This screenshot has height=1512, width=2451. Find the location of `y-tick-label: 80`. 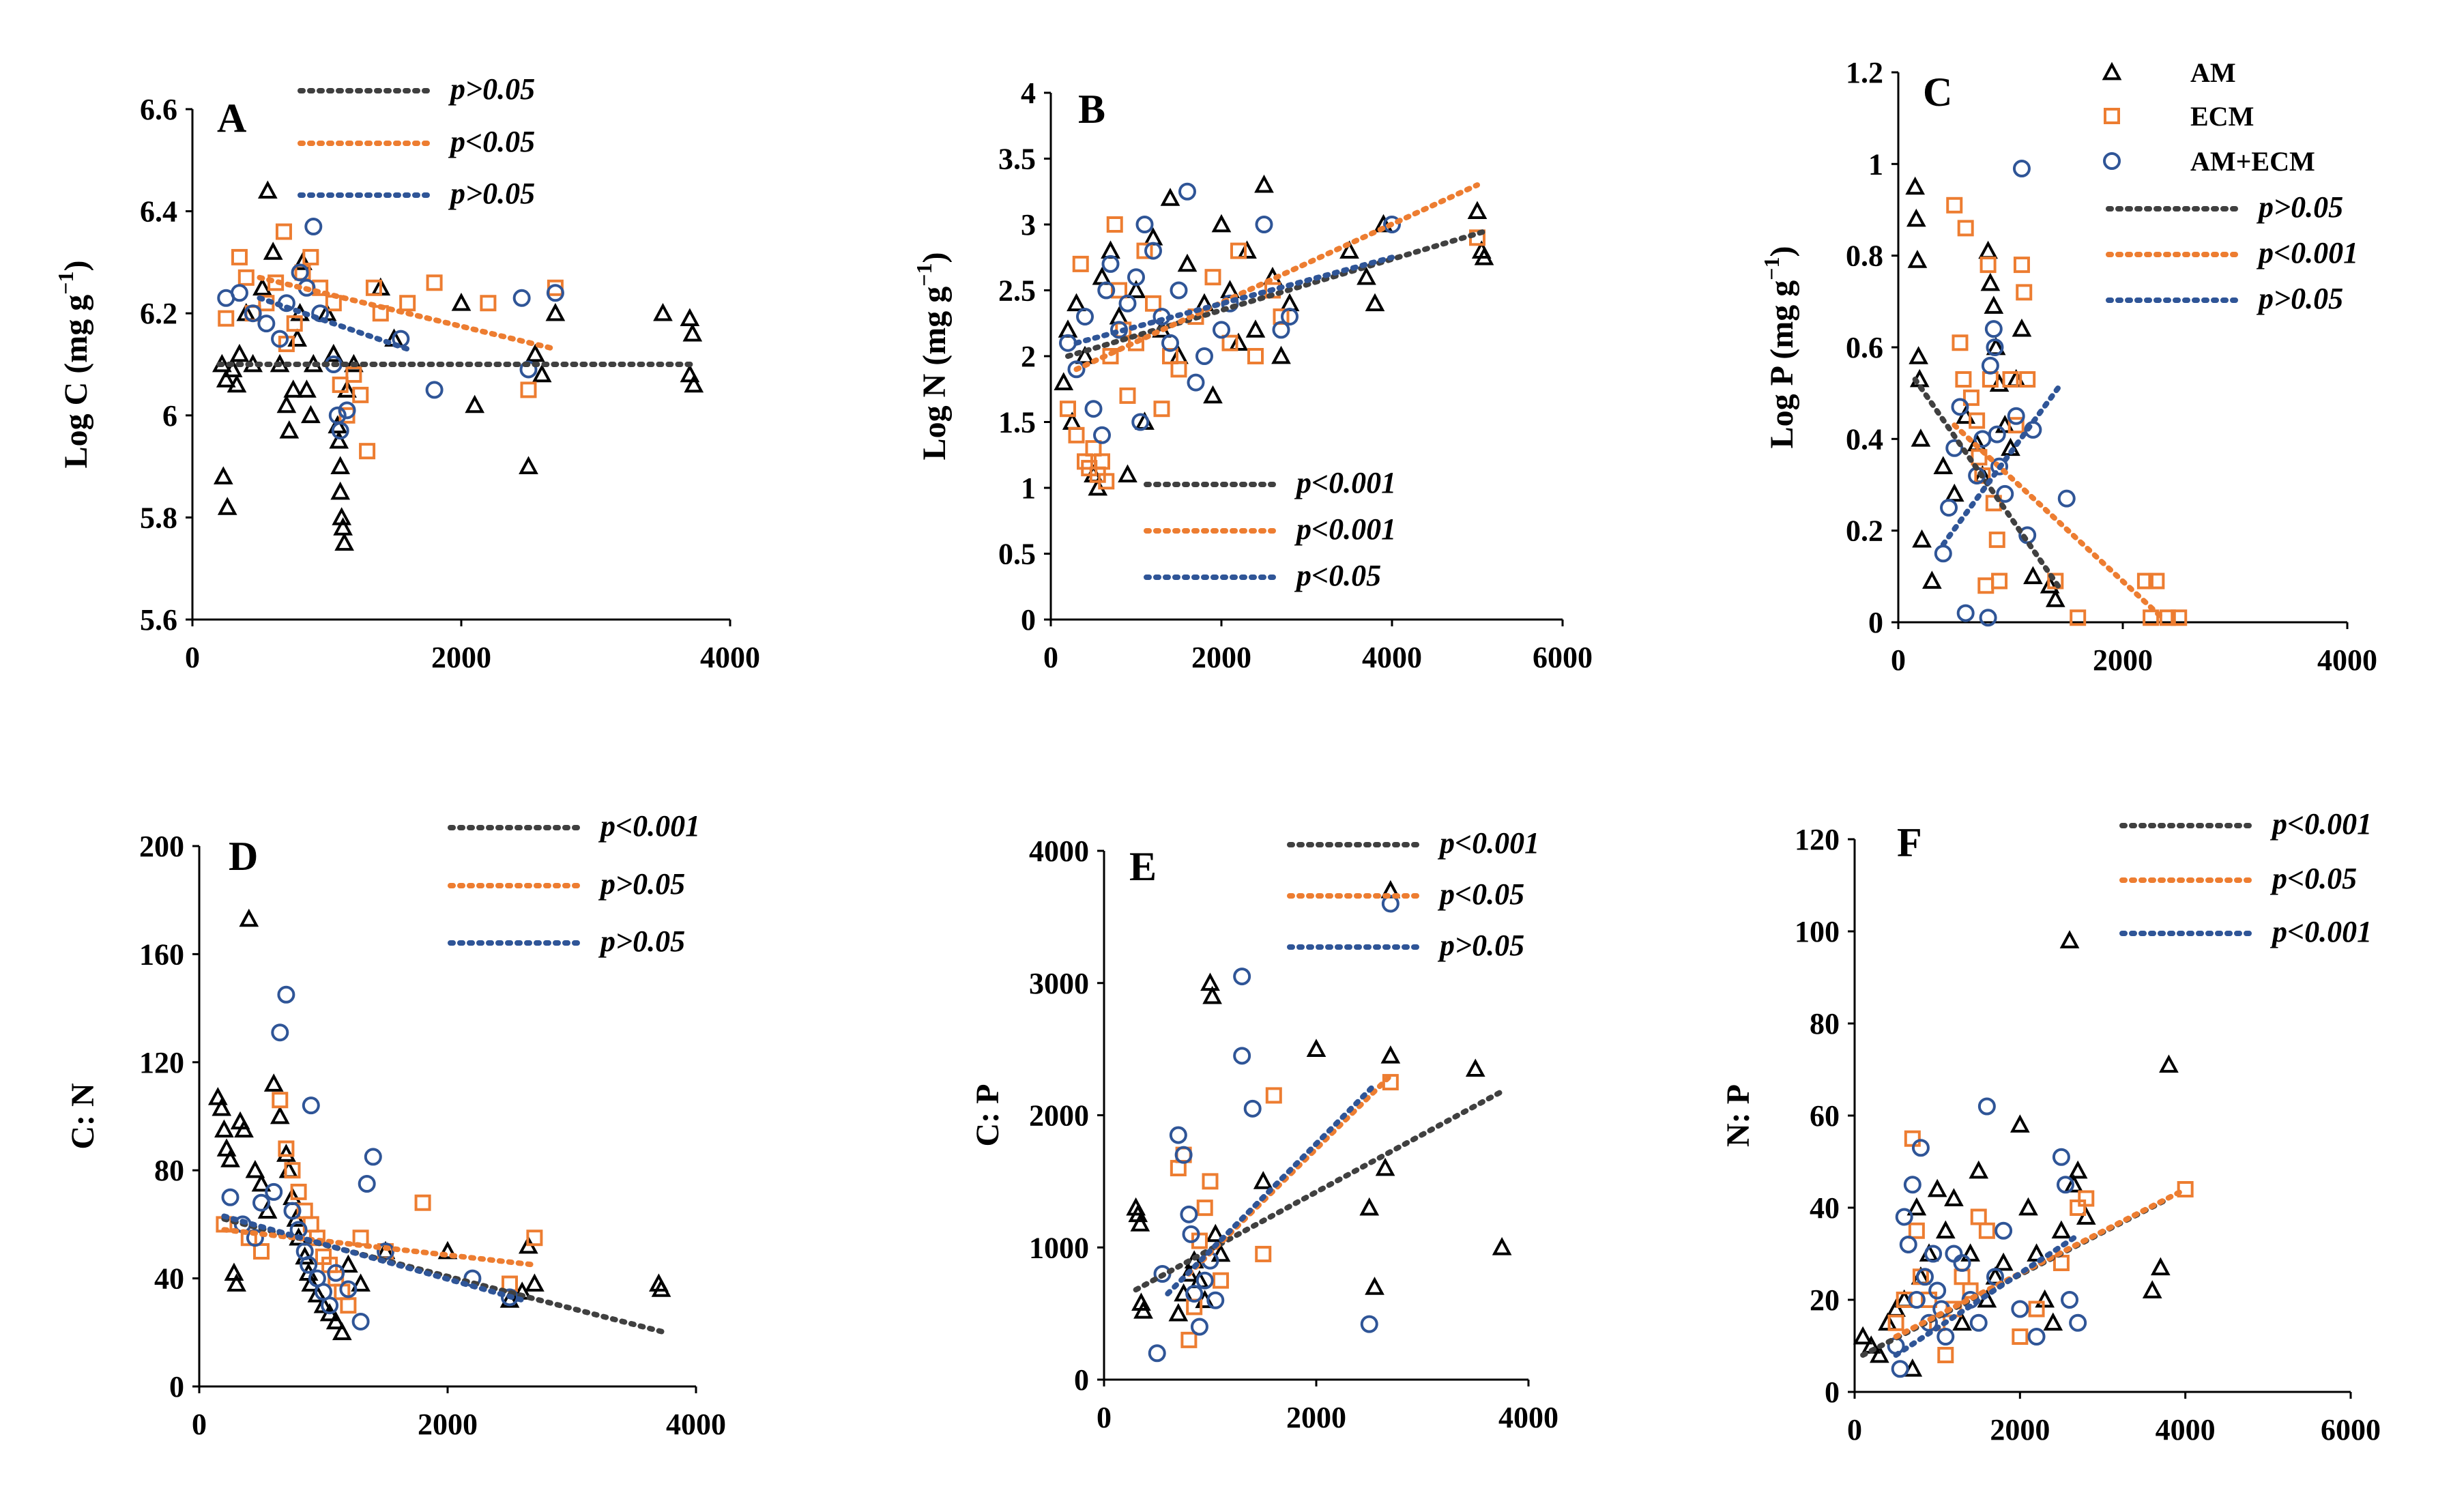

y-tick-label: 80 is located at coordinates (169, 1171).